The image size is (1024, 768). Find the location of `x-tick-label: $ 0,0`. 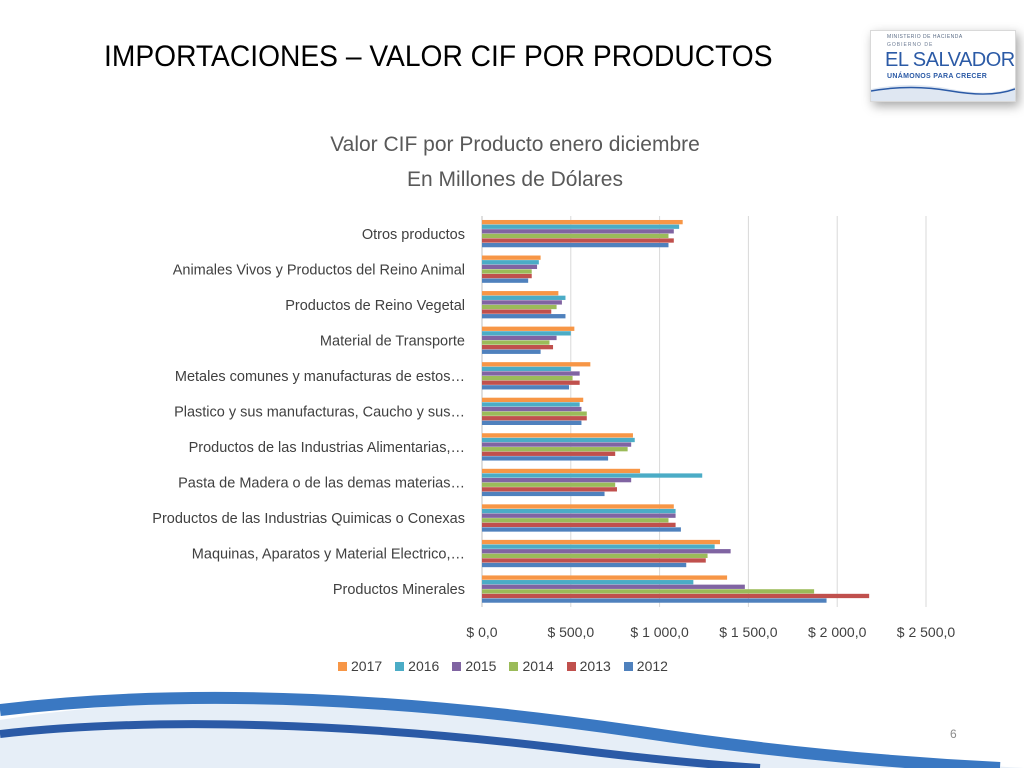

x-tick-label: $ 0,0 is located at coordinates (481, 632).